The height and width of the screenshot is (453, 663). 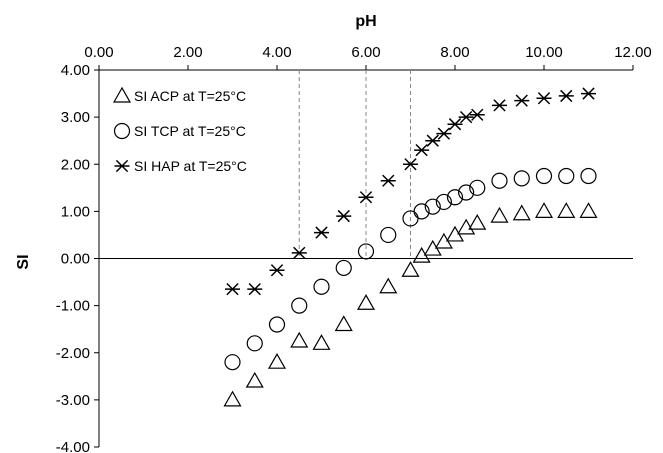 I want to click on legend-label: SI TCP at T=25°C, so click(x=190, y=131).